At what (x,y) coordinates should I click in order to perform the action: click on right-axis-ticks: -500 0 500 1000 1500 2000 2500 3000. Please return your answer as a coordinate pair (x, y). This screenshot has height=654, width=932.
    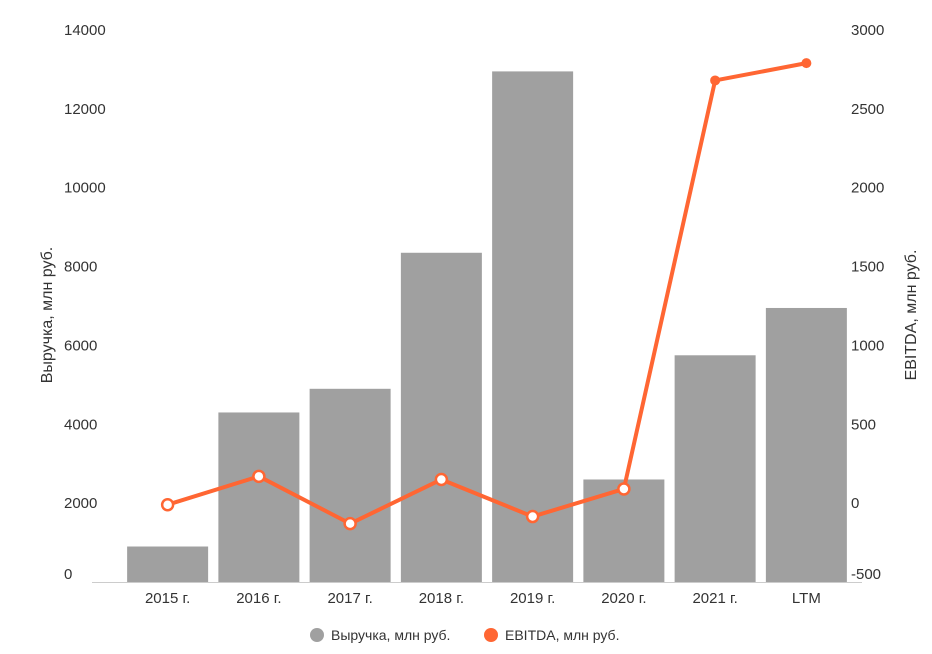
    Looking at the image, I should click on (867, 302).